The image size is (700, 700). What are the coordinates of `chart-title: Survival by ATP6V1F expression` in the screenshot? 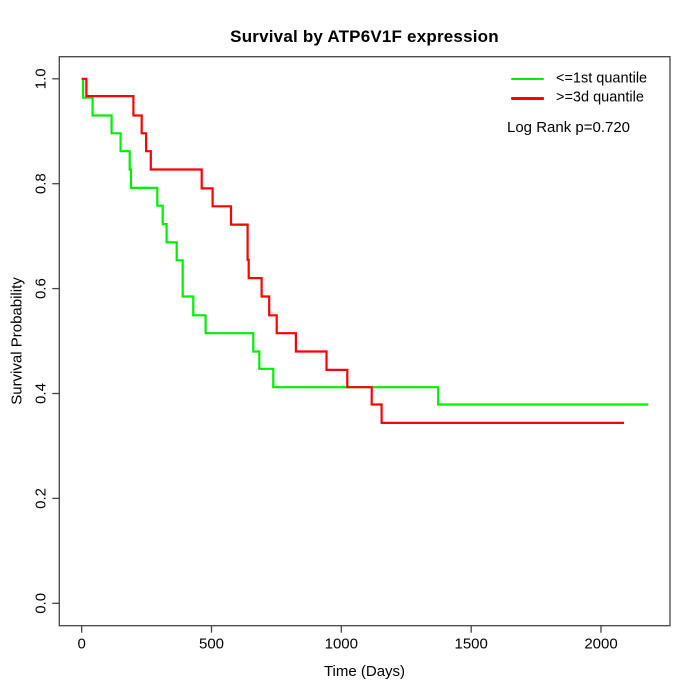 It's located at (364, 36).